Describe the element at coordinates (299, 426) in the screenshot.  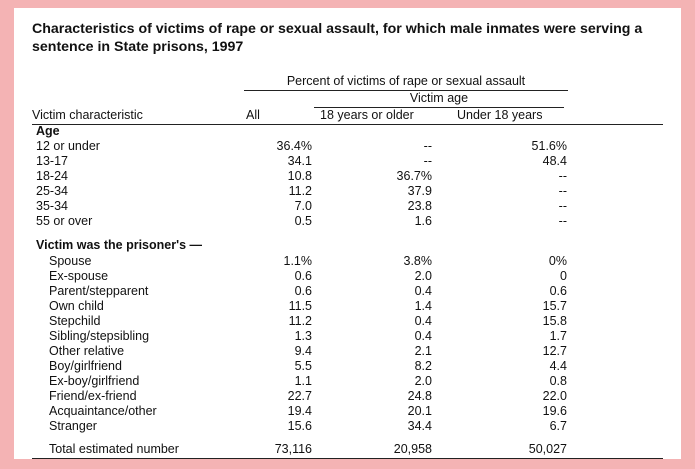
I see `all-value: 15.6` at that location.